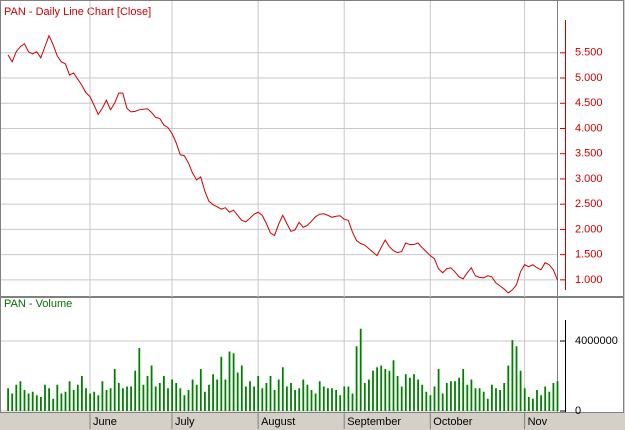 The height and width of the screenshot is (430, 625). What do you see at coordinates (105, 422) in the screenshot?
I see `x-tick-label: June` at bounding box center [105, 422].